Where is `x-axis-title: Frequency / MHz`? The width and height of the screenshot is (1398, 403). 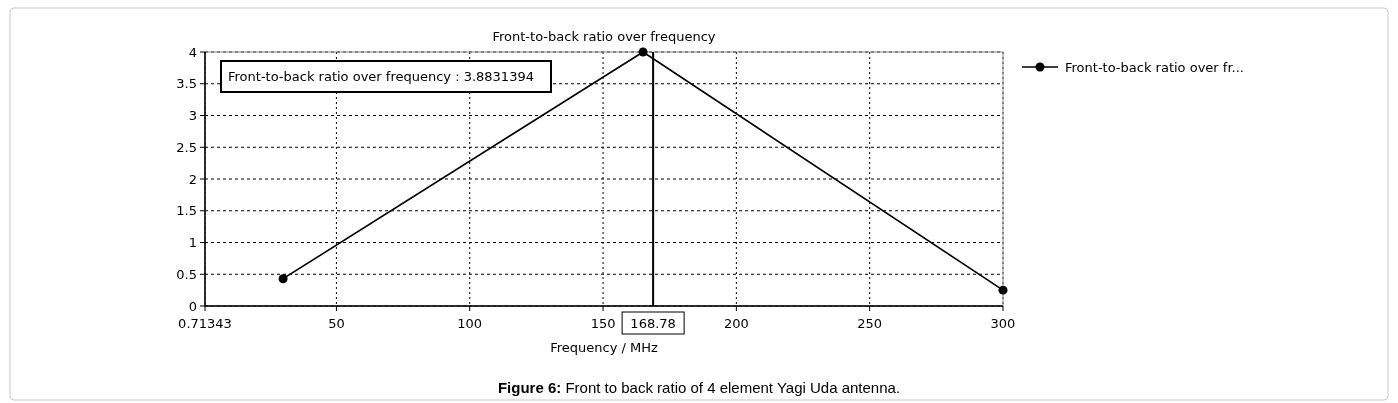 x-axis-title: Frequency / MHz is located at coordinates (604, 347).